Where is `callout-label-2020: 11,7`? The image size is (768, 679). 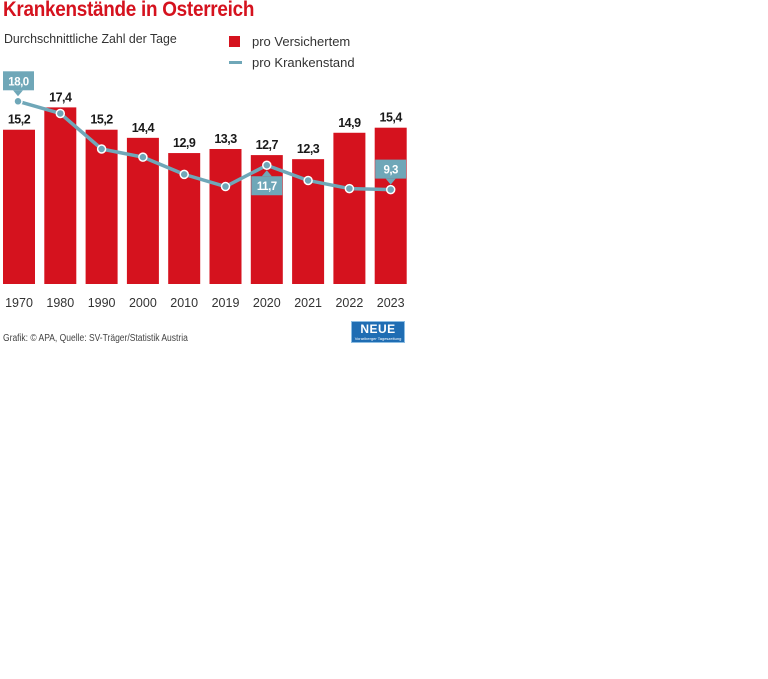
callout-label-2020: 11,7 is located at coordinates (267, 187).